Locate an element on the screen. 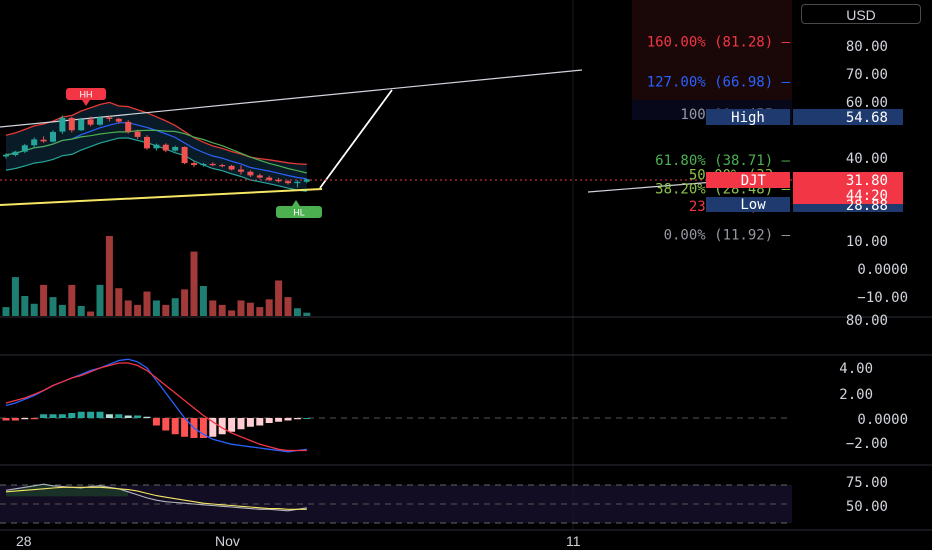 The width and height of the screenshot is (932, 550). rsi-axis: 75.00 50.00 is located at coordinates (867, 495).